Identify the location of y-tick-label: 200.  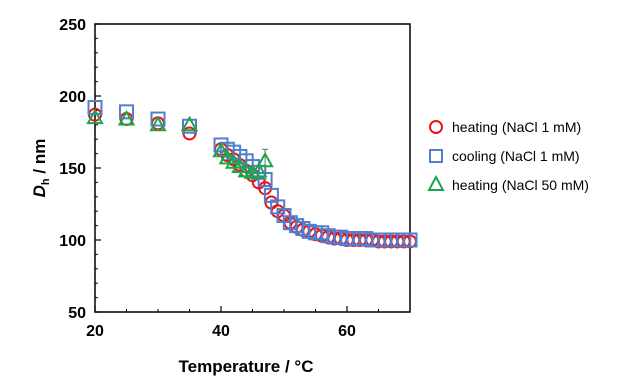
(72, 97).